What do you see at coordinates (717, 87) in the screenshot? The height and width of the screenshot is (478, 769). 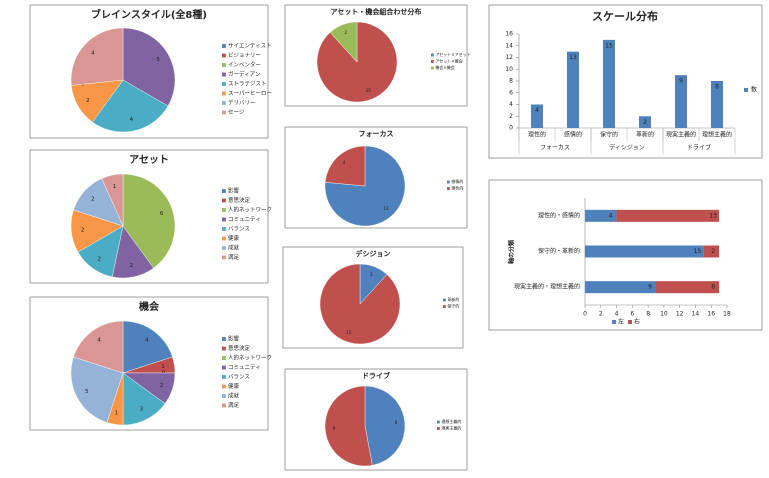 I see `data-label: 8` at bounding box center [717, 87].